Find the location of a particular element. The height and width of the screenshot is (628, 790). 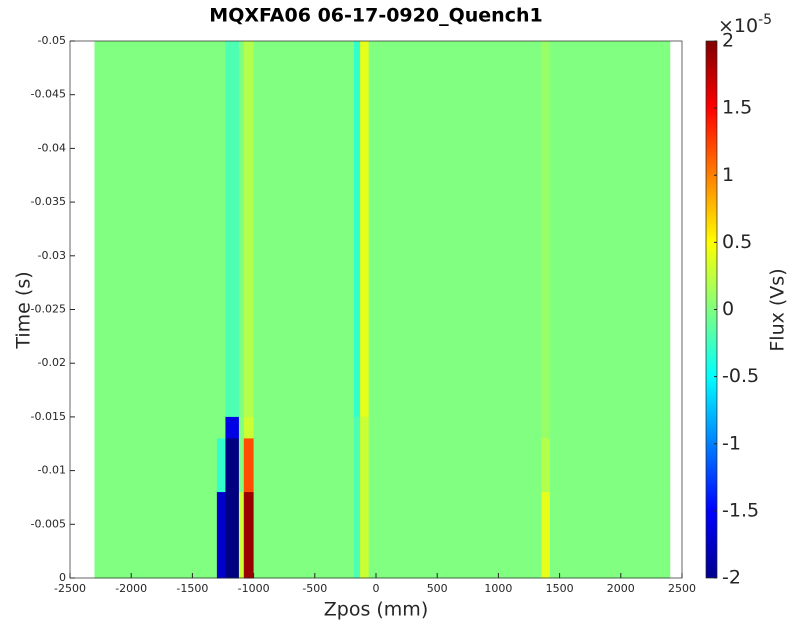

x-tick-label: -1500 is located at coordinates (192, 588).